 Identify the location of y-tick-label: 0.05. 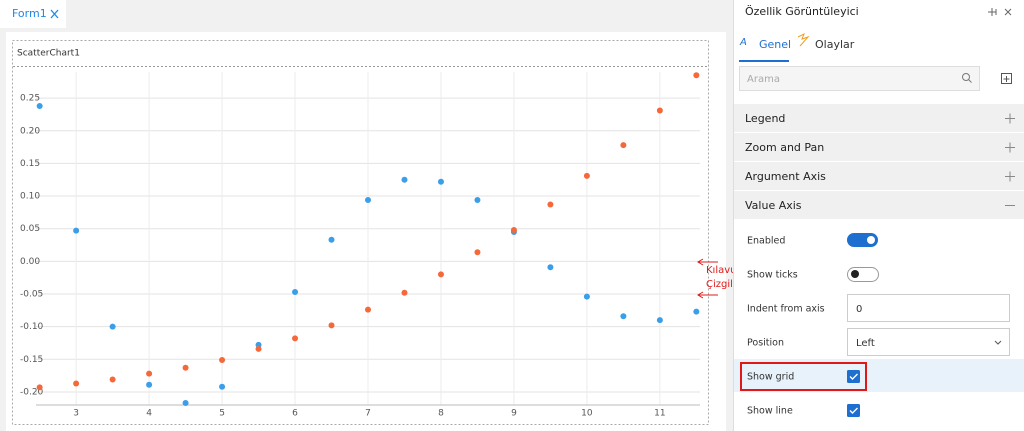
(30, 229).